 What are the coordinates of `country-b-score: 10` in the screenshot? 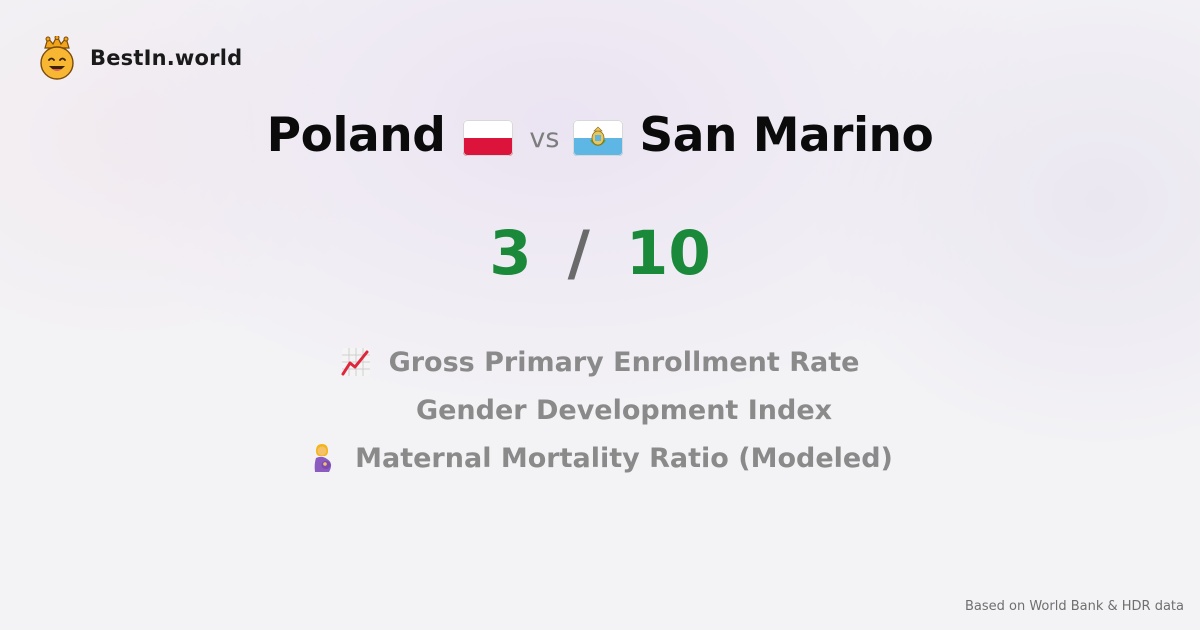 It's located at (668, 253).